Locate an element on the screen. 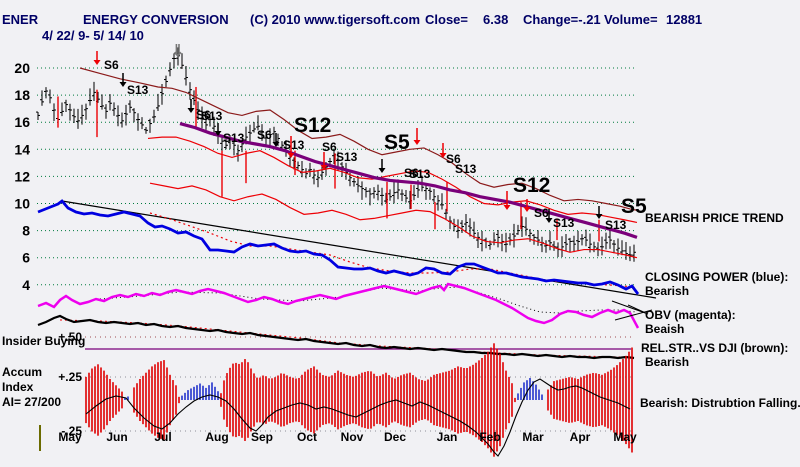 The height and width of the screenshot is (467, 800). y-axis-tick-label: 20 is located at coordinates (22, 68).